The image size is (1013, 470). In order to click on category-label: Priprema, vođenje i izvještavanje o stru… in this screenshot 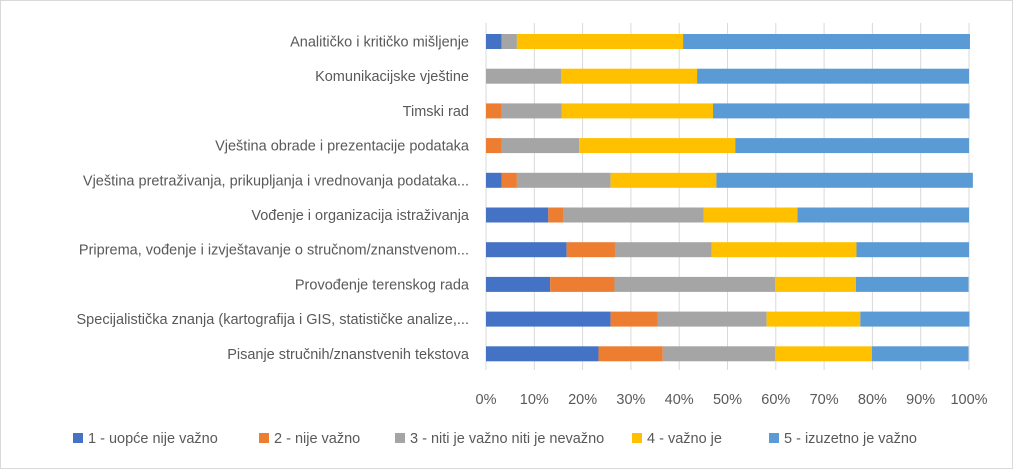, I will do `click(274, 251)`.